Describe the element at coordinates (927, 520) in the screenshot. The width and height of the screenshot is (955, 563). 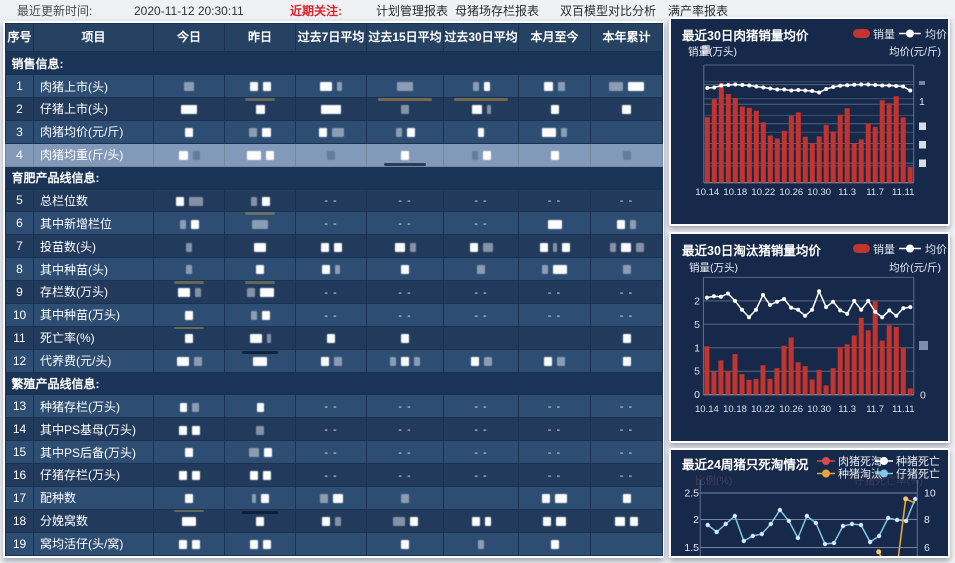
I see `svg-text: 8` at that location.